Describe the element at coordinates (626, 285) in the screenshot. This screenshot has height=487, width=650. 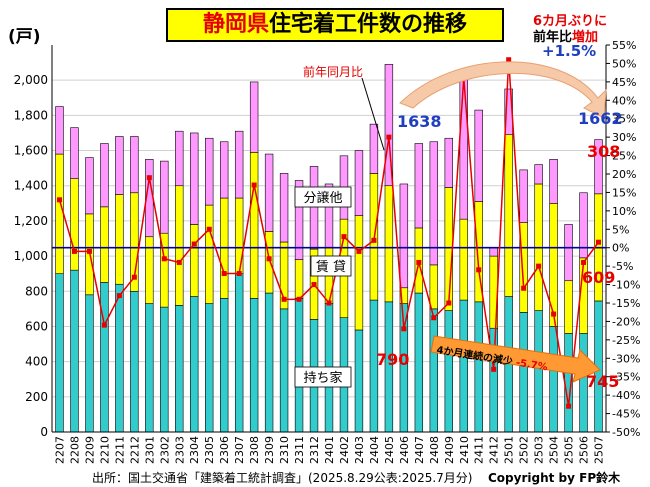
I see `y2-tick-label: -10%` at that location.